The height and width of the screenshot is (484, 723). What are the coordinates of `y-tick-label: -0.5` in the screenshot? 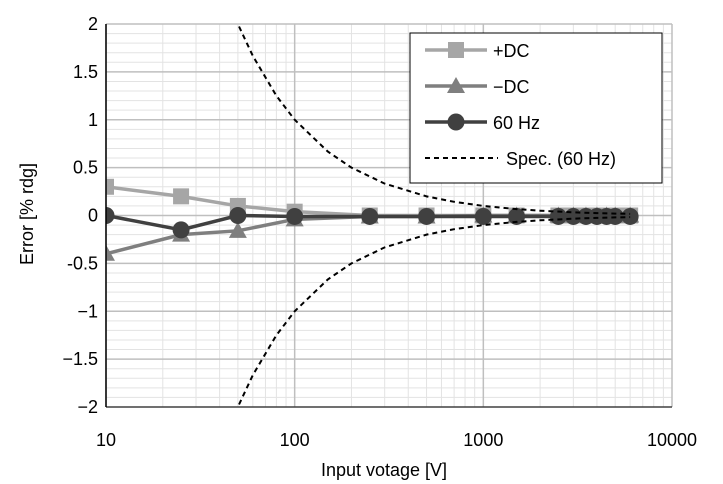 It's located at (82, 263).